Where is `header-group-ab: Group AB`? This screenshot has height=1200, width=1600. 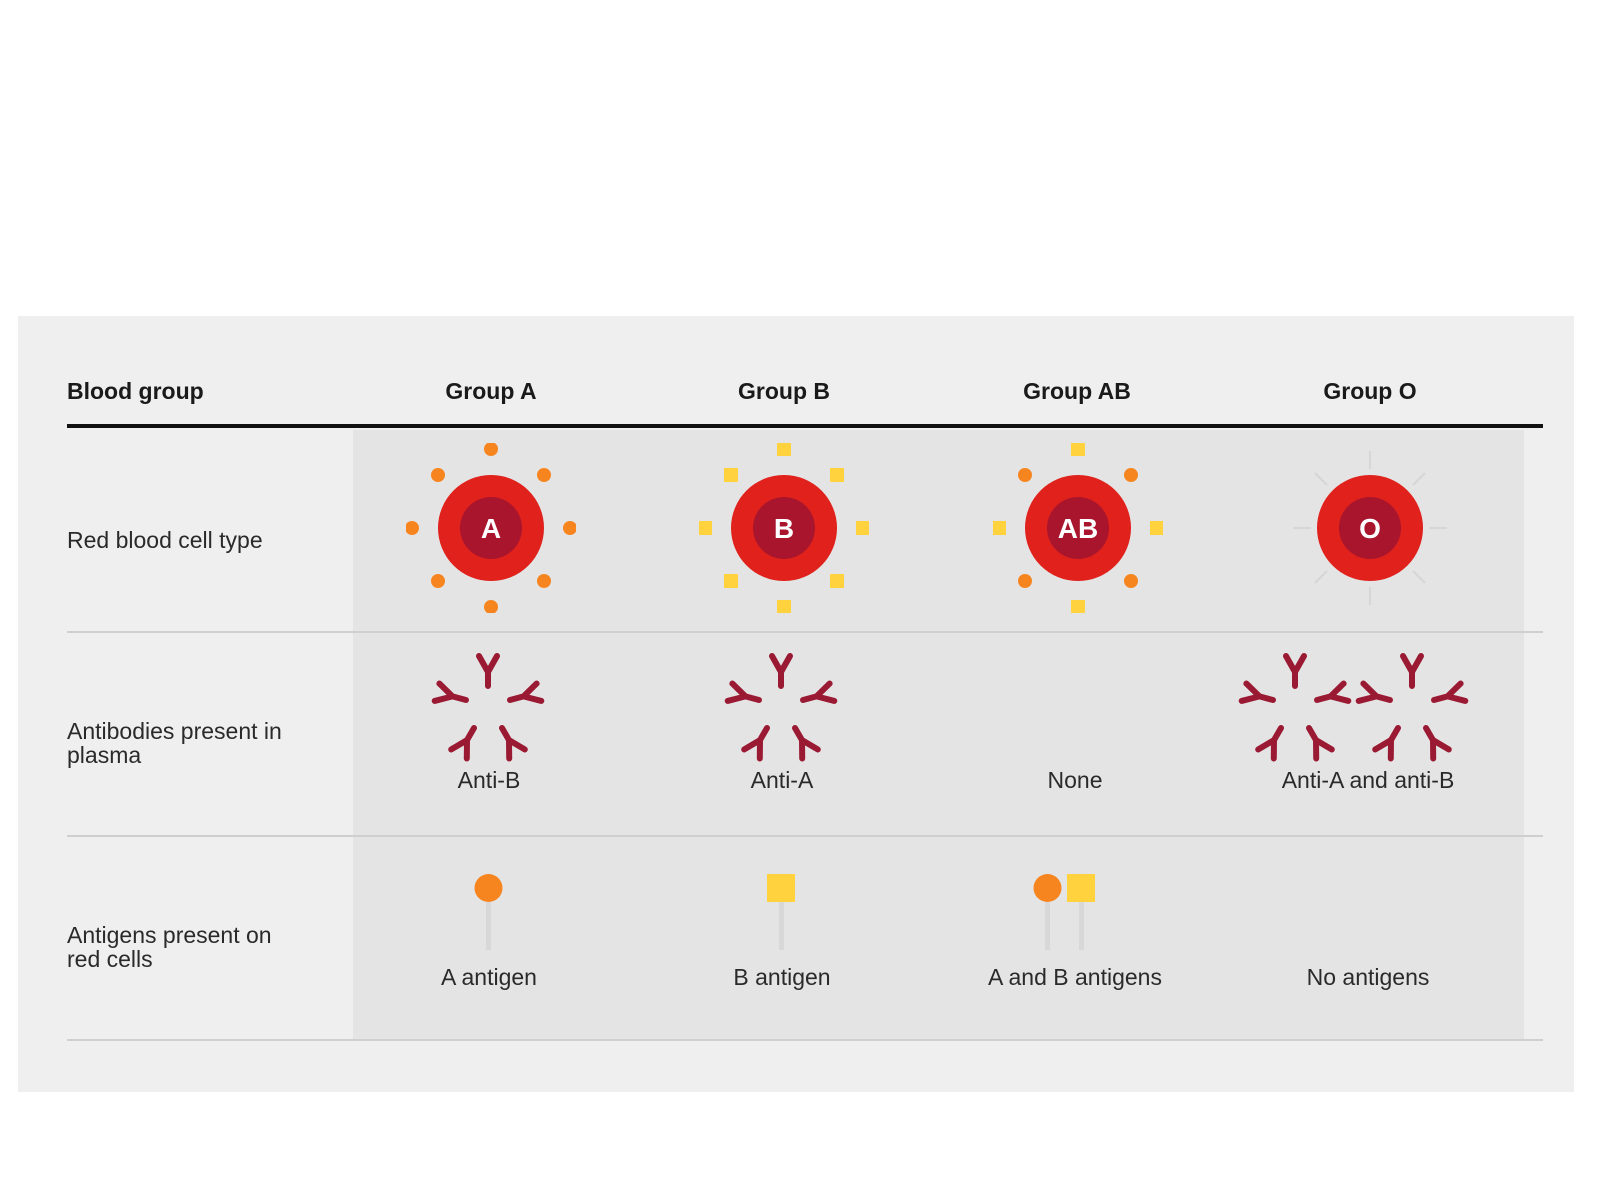 header-group-ab: Group AB is located at coordinates (1077, 391).